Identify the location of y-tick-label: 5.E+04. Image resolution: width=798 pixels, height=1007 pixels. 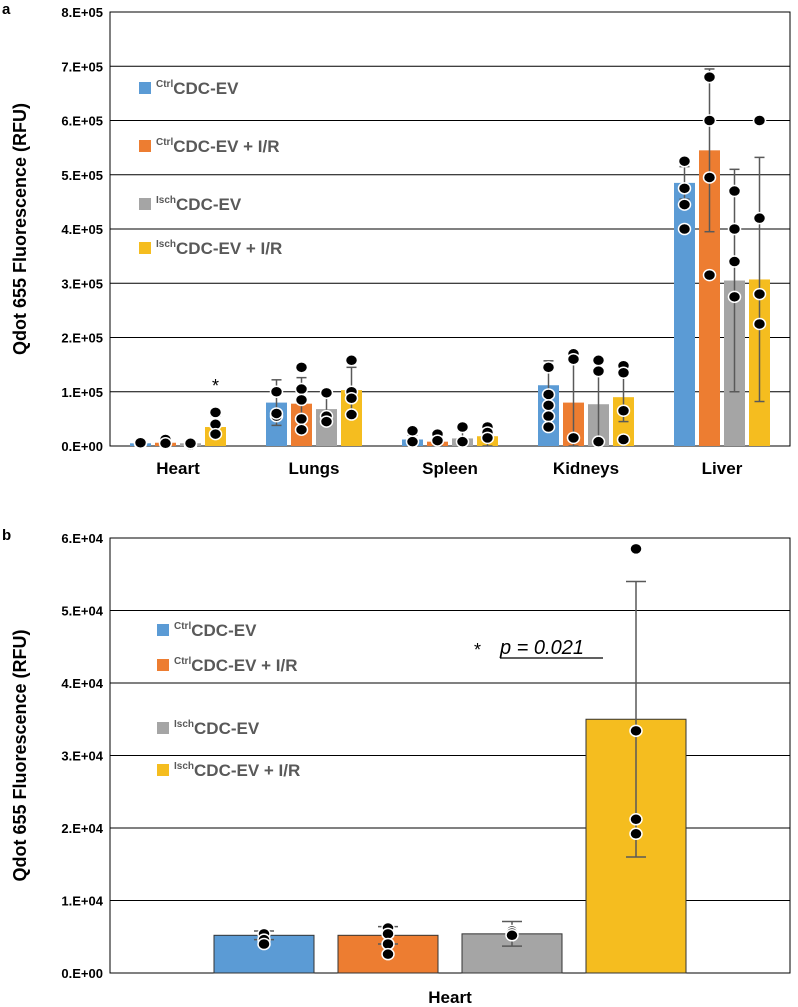
(82, 611).